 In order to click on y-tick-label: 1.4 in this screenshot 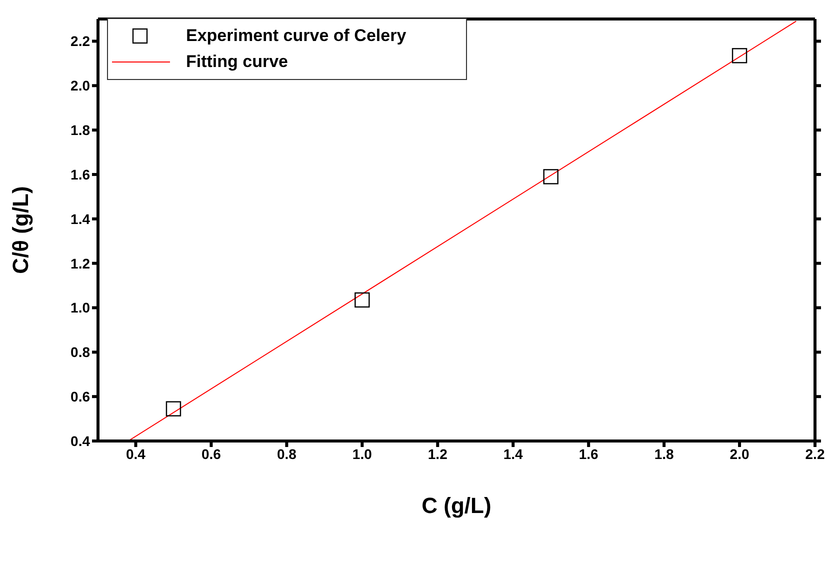, I will do `click(80, 218)`.